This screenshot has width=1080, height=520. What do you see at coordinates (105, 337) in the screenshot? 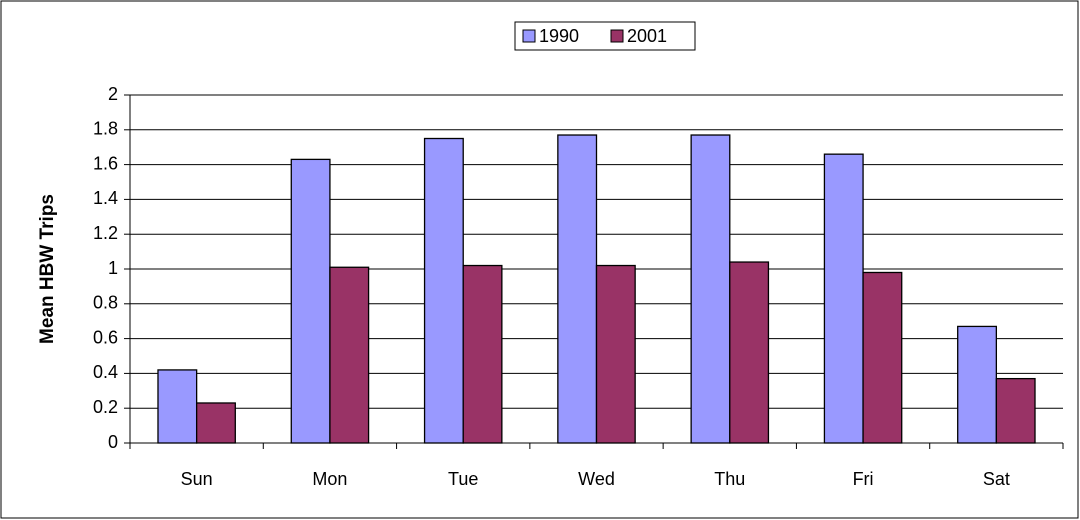
I see `y-tick-label: 0.6` at bounding box center [105, 337].